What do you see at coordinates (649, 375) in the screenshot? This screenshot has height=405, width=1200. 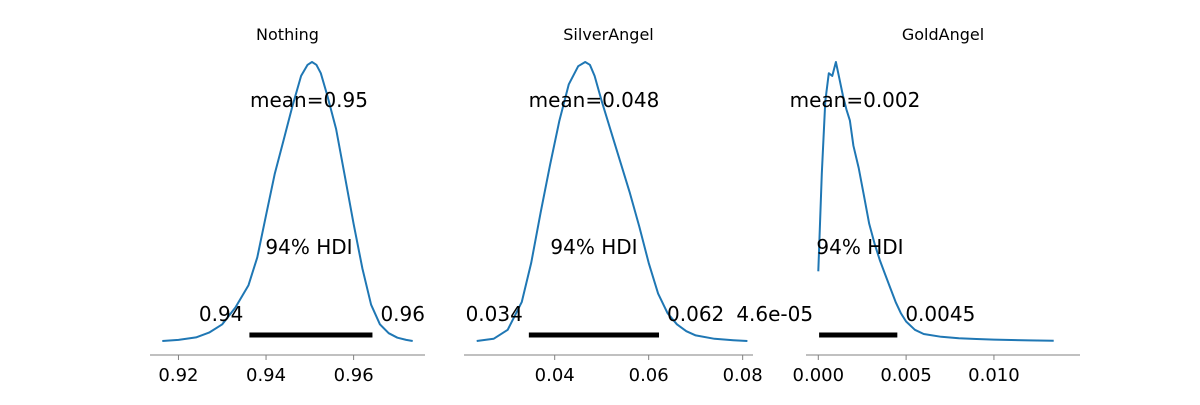 I see `x-tick-label: 0.06` at bounding box center [649, 375].